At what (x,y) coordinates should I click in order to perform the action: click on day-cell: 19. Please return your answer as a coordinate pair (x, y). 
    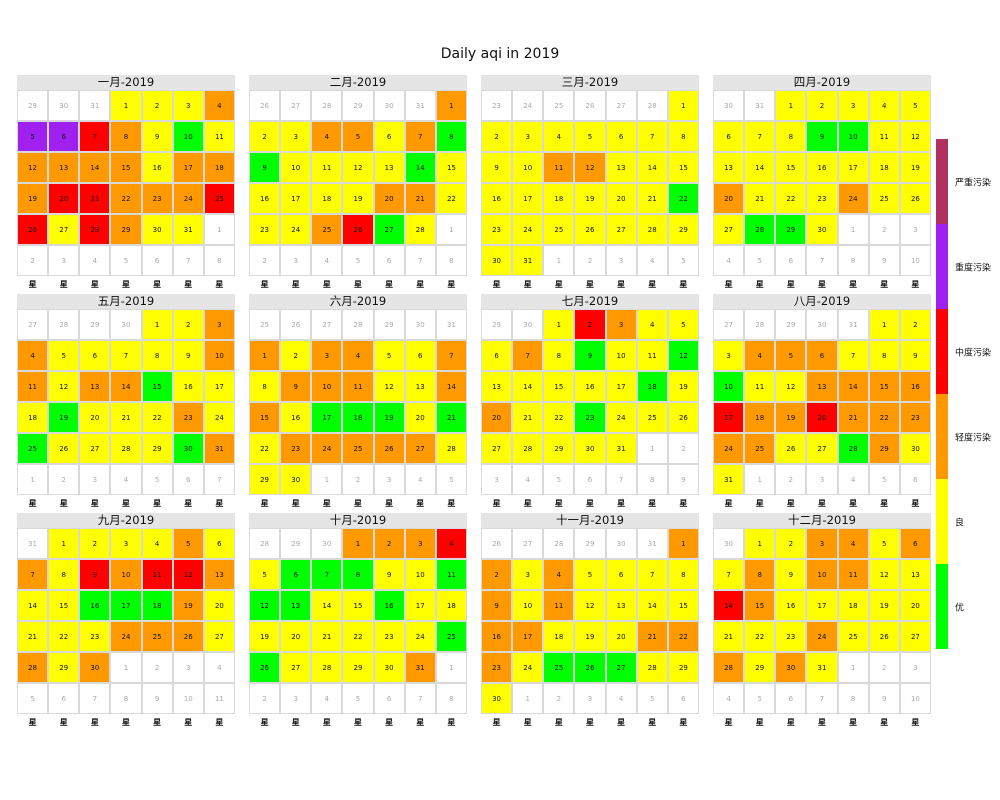
    Looking at the image, I should click on (791, 417).